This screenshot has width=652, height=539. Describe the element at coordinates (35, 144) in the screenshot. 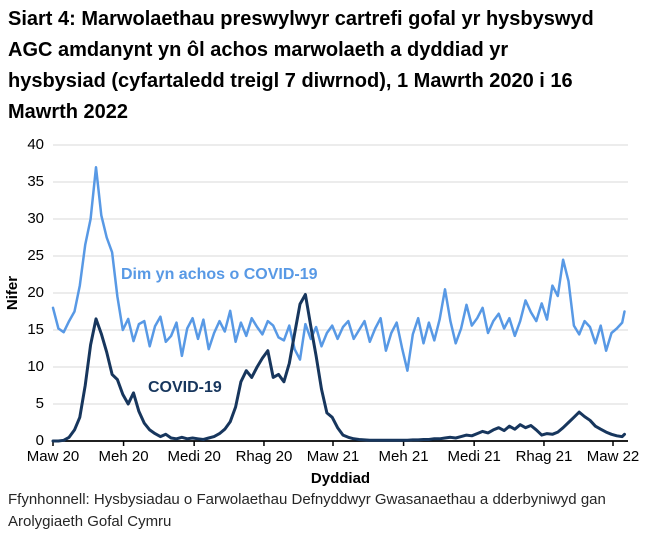

I see `y-tick-label-40: 40` at that location.